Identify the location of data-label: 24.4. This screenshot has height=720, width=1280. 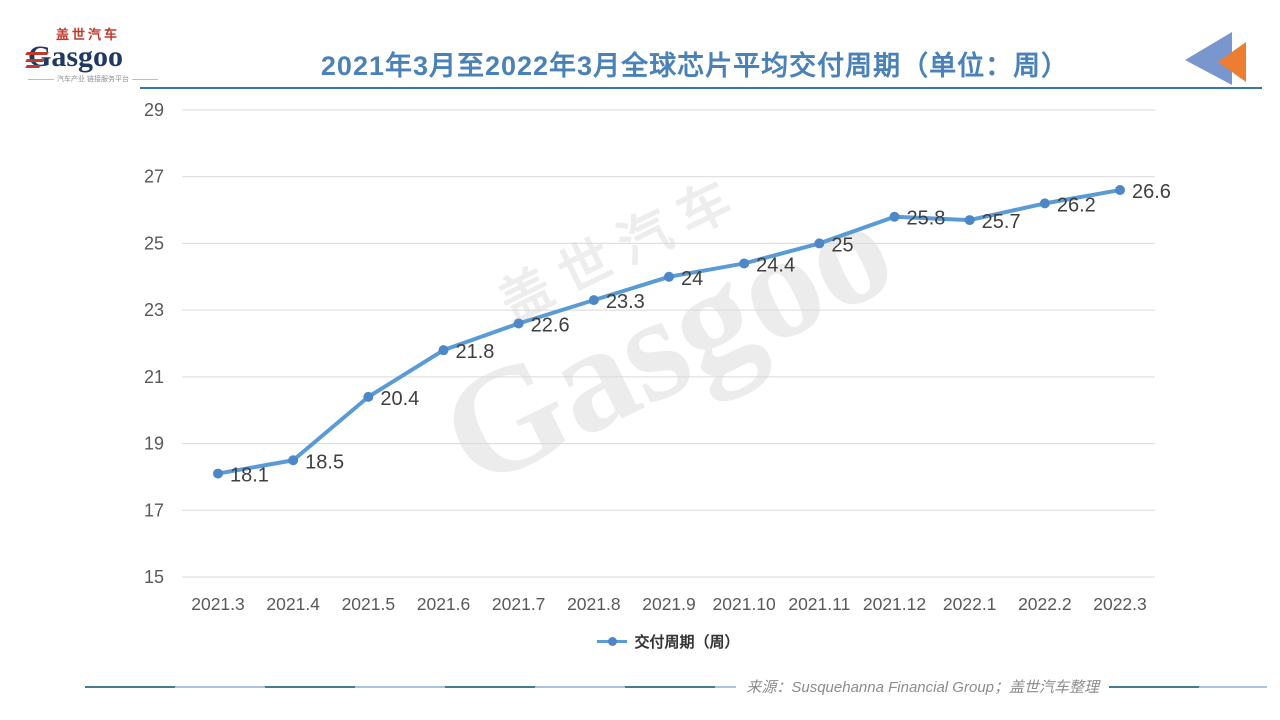
(775, 265).